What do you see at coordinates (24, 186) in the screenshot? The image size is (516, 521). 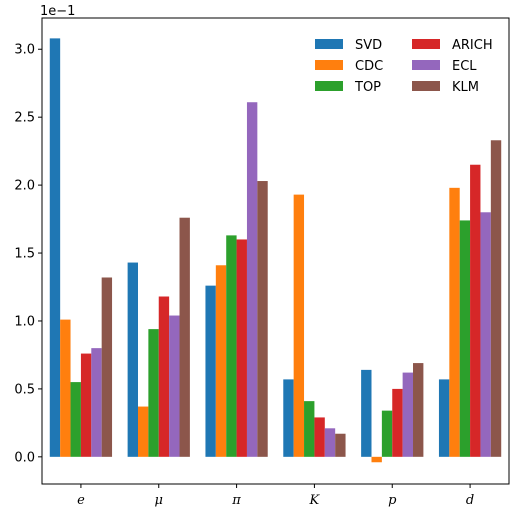 I see `y-tick-label: 2.0` at bounding box center [24, 186].